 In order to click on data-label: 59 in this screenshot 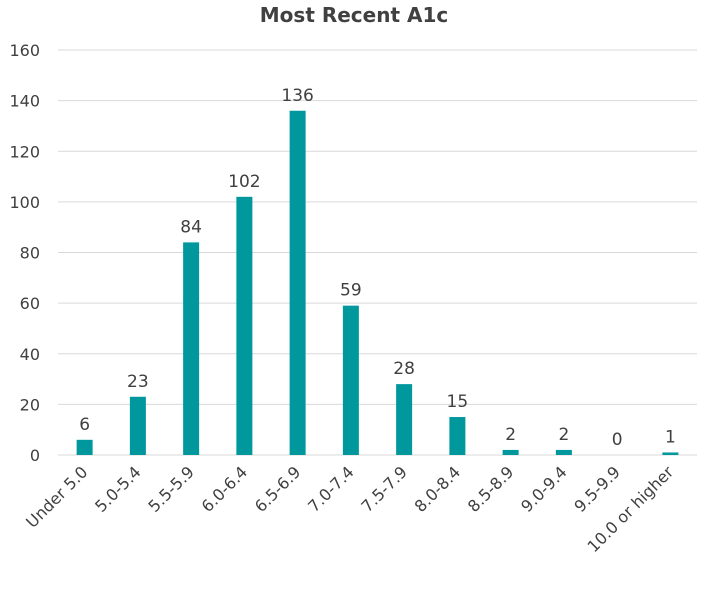, I will do `click(351, 291)`.